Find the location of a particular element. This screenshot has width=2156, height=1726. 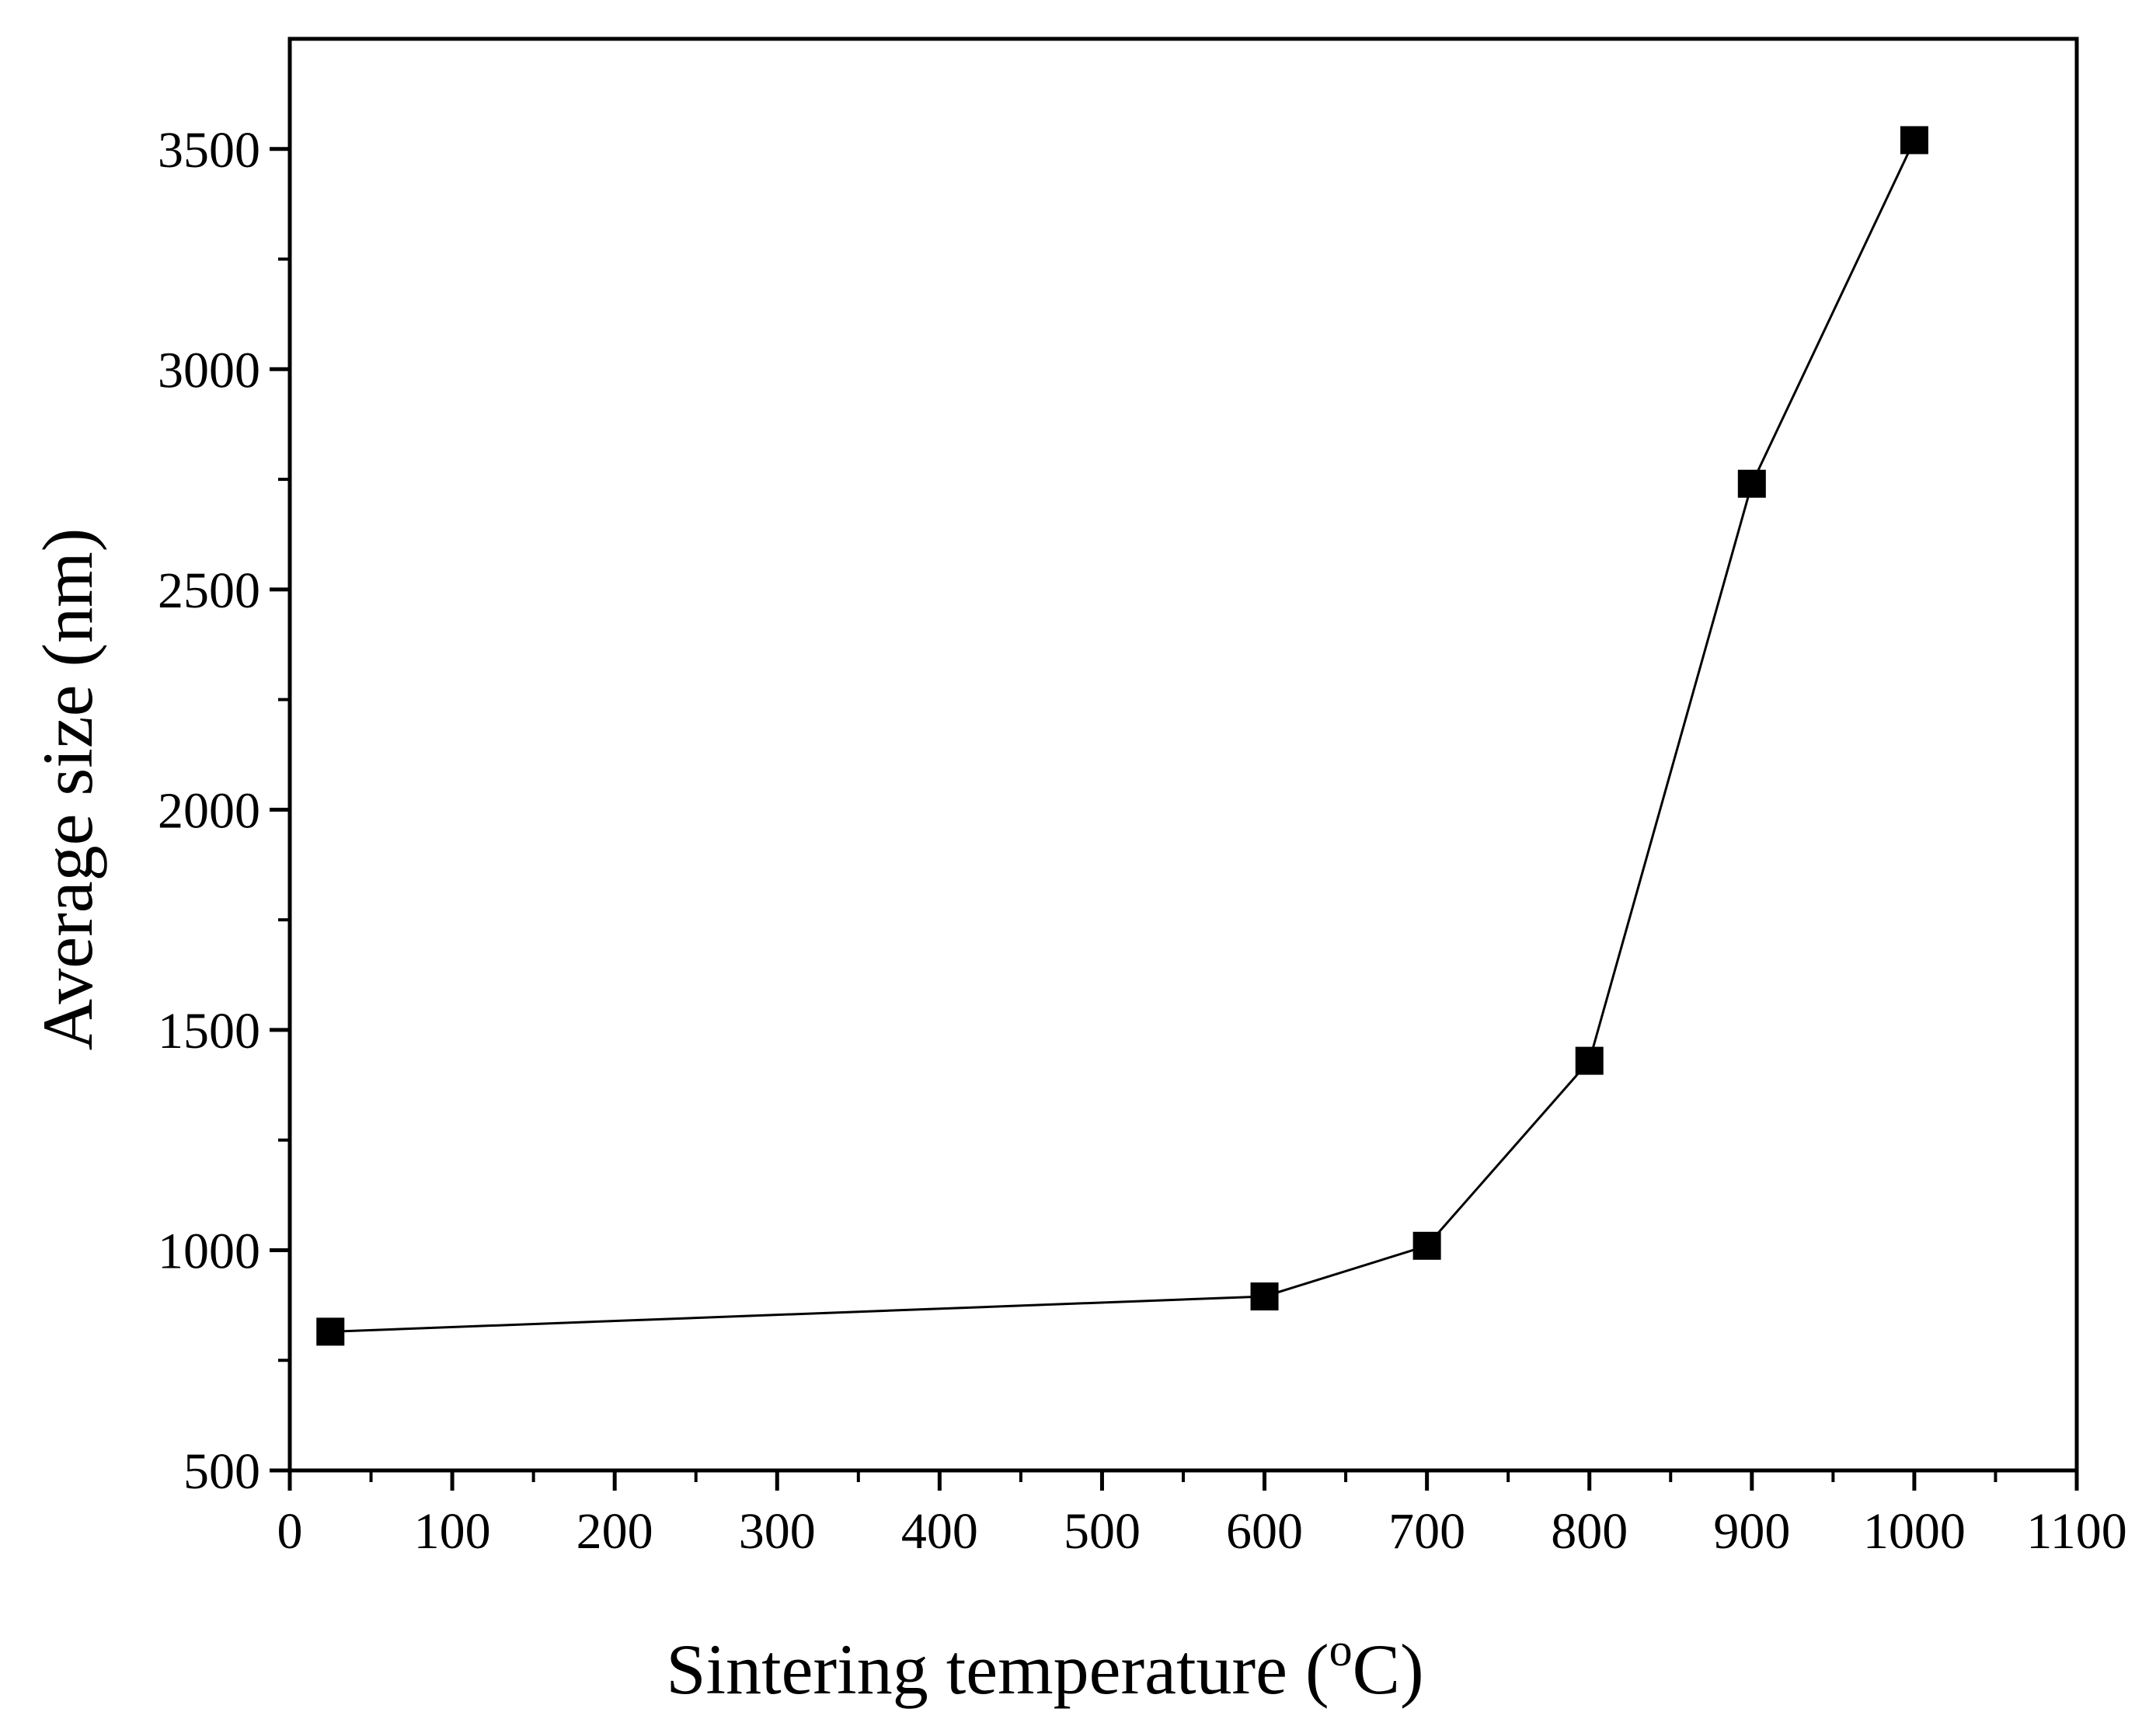

y-tick-label: 2000 is located at coordinates (209, 810).